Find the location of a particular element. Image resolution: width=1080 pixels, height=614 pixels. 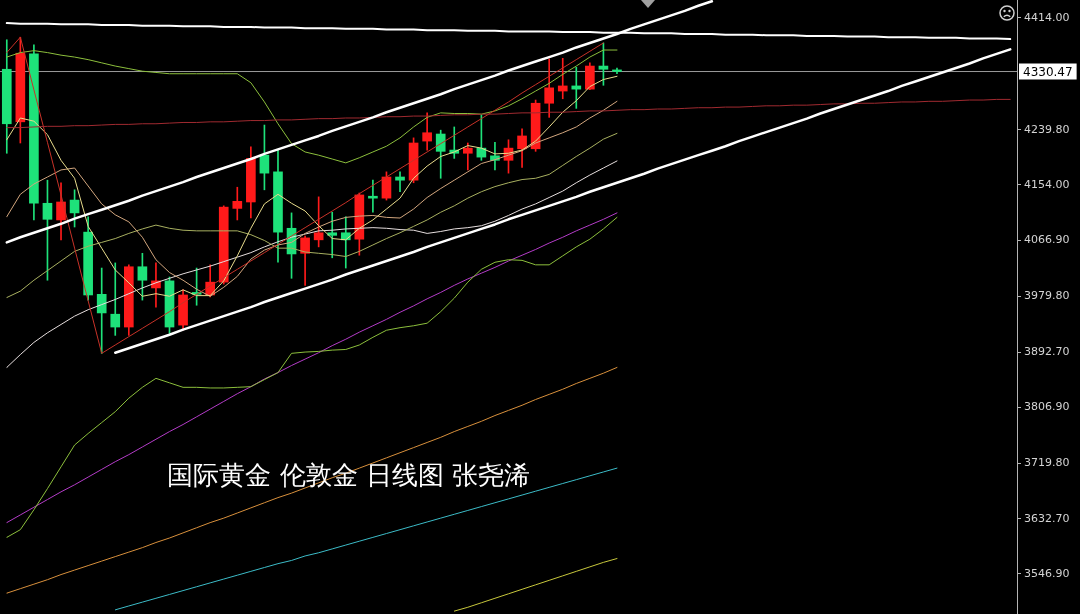

y-tick-label: 3806.90 is located at coordinates (1047, 407).